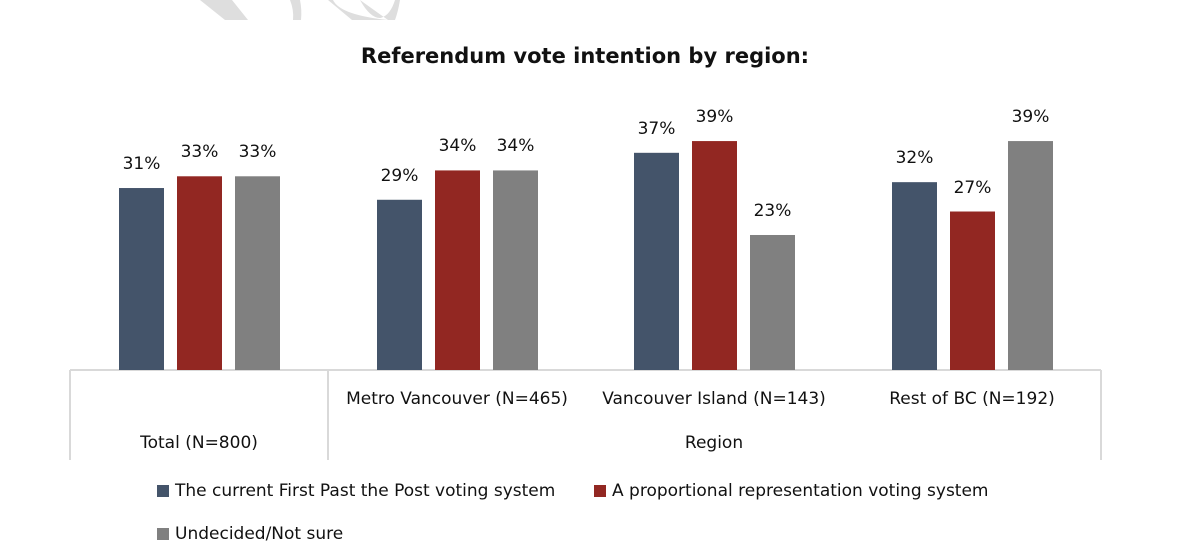  What do you see at coordinates (259, 534) in the screenshot?
I see `legend-label: Undecided/Not sure` at bounding box center [259, 534].